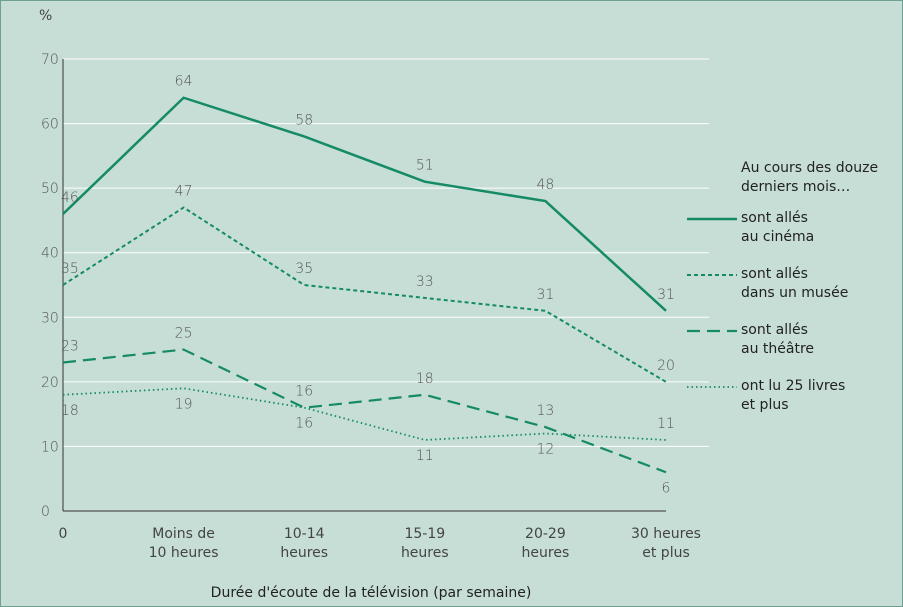  Describe the element at coordinates (70, 346) in the screenshot. I see `data-label: 23` at that location.